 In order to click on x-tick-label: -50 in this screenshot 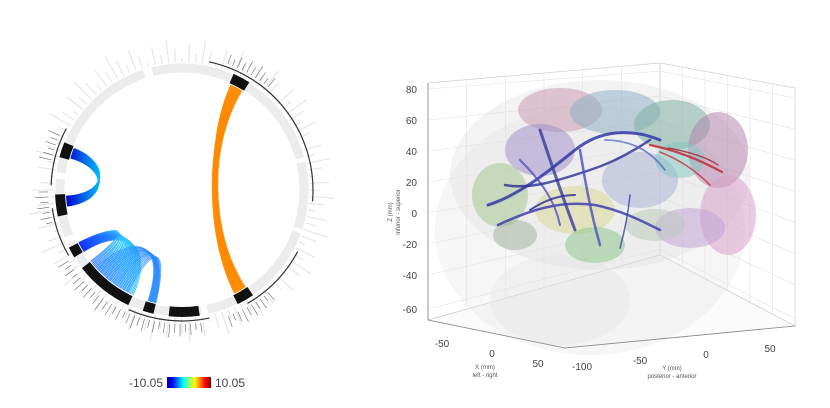, I will do `click(442, 344)`.